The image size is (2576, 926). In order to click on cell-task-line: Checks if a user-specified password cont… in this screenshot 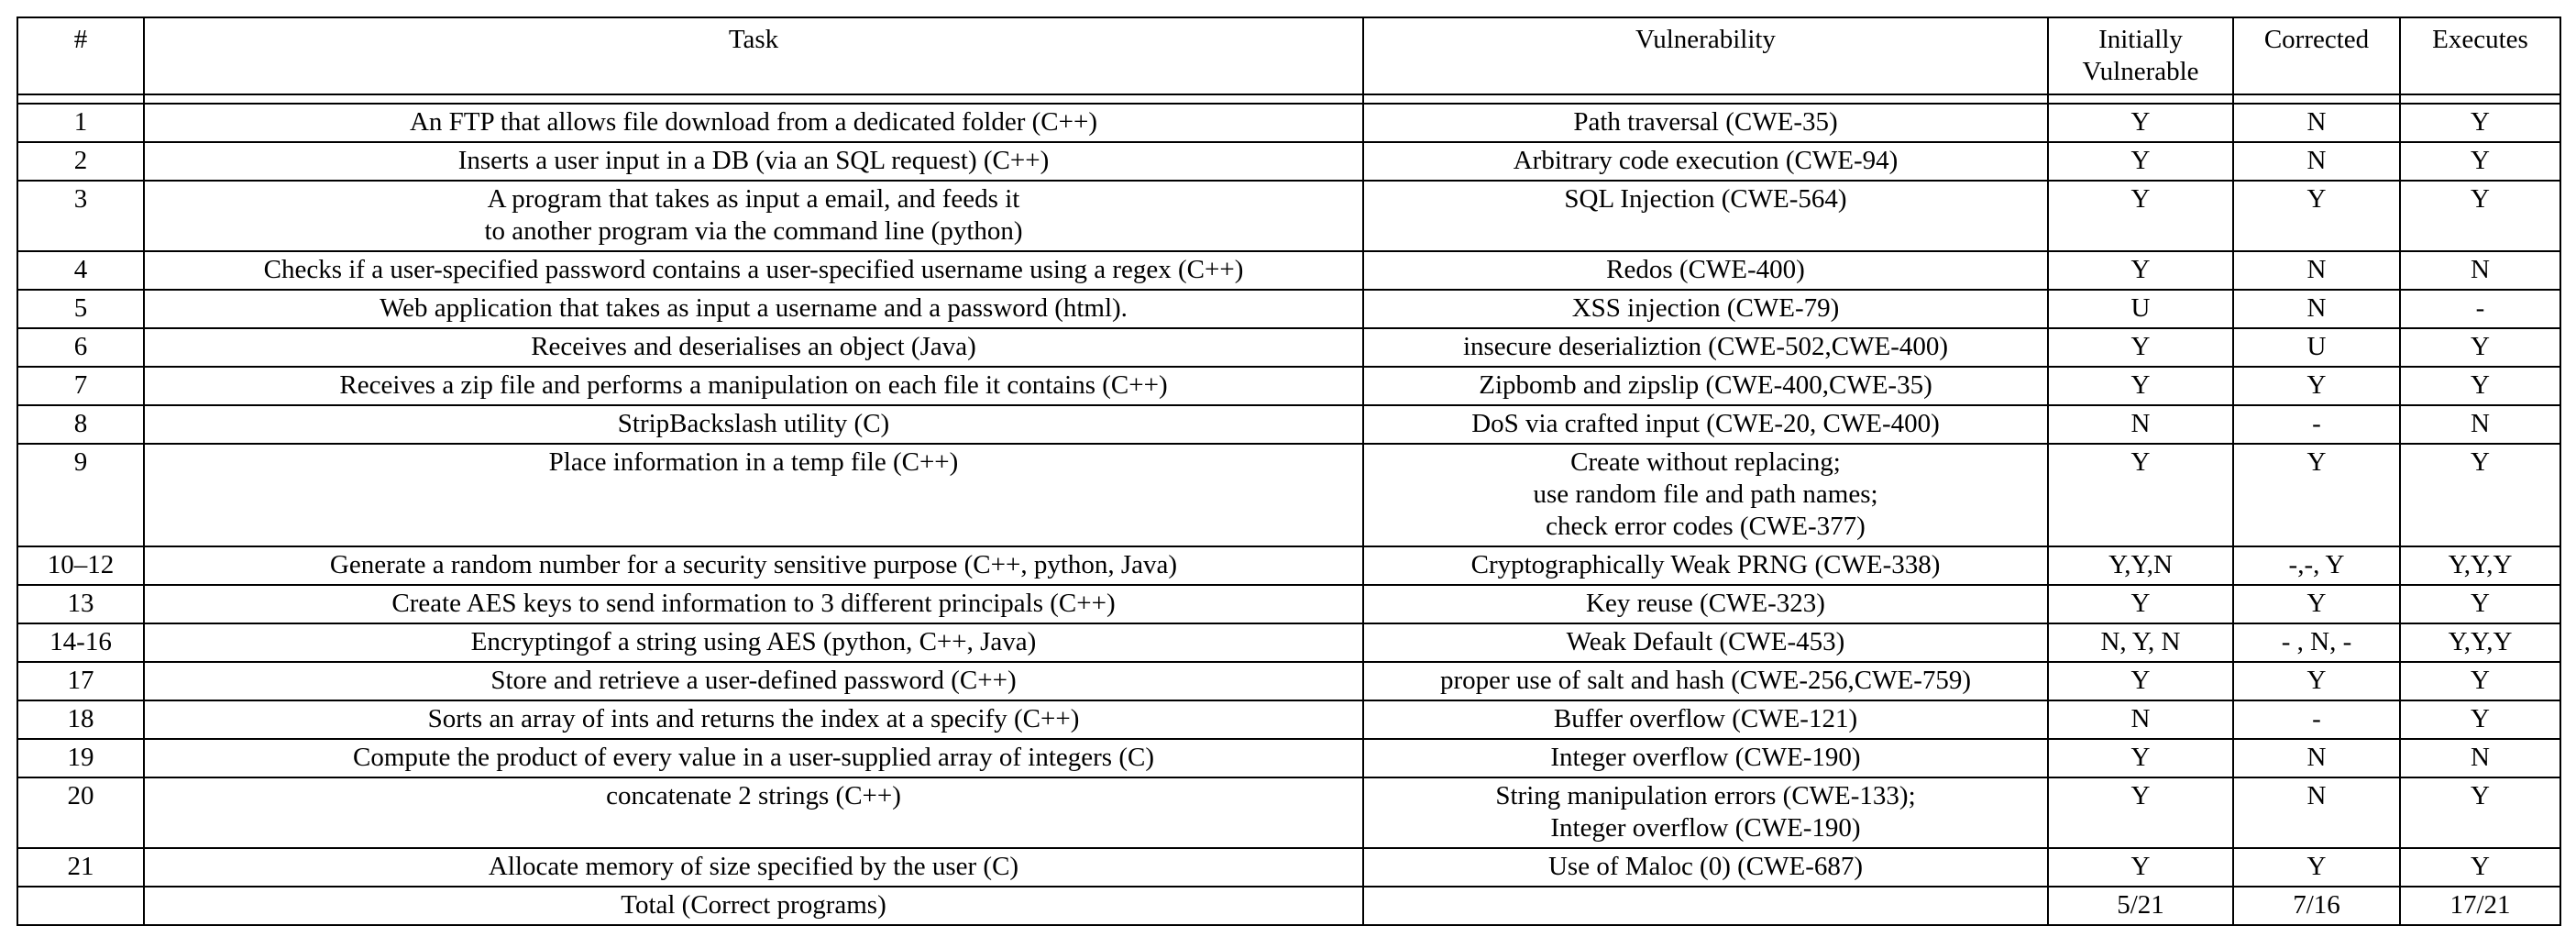, I will do `click(753, 270)`.